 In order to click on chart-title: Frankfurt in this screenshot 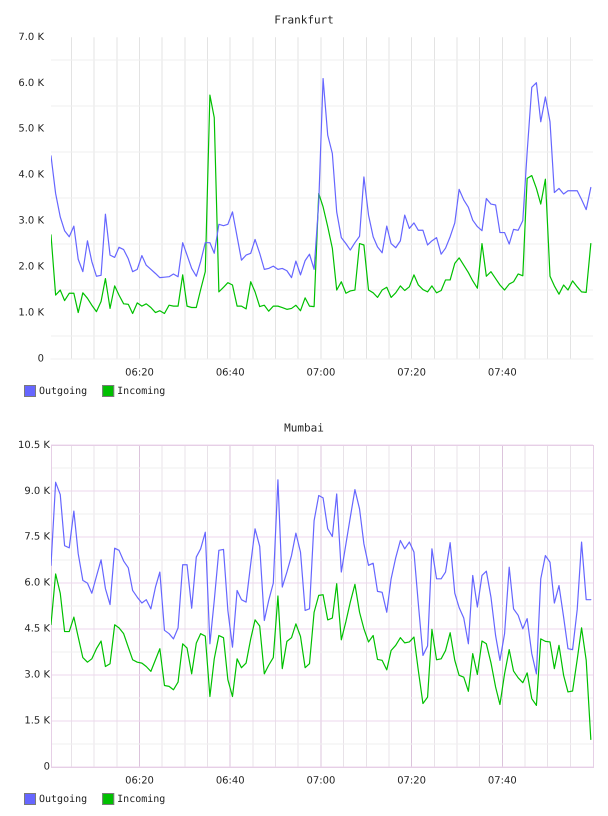, I will do `click(304, 19)`.